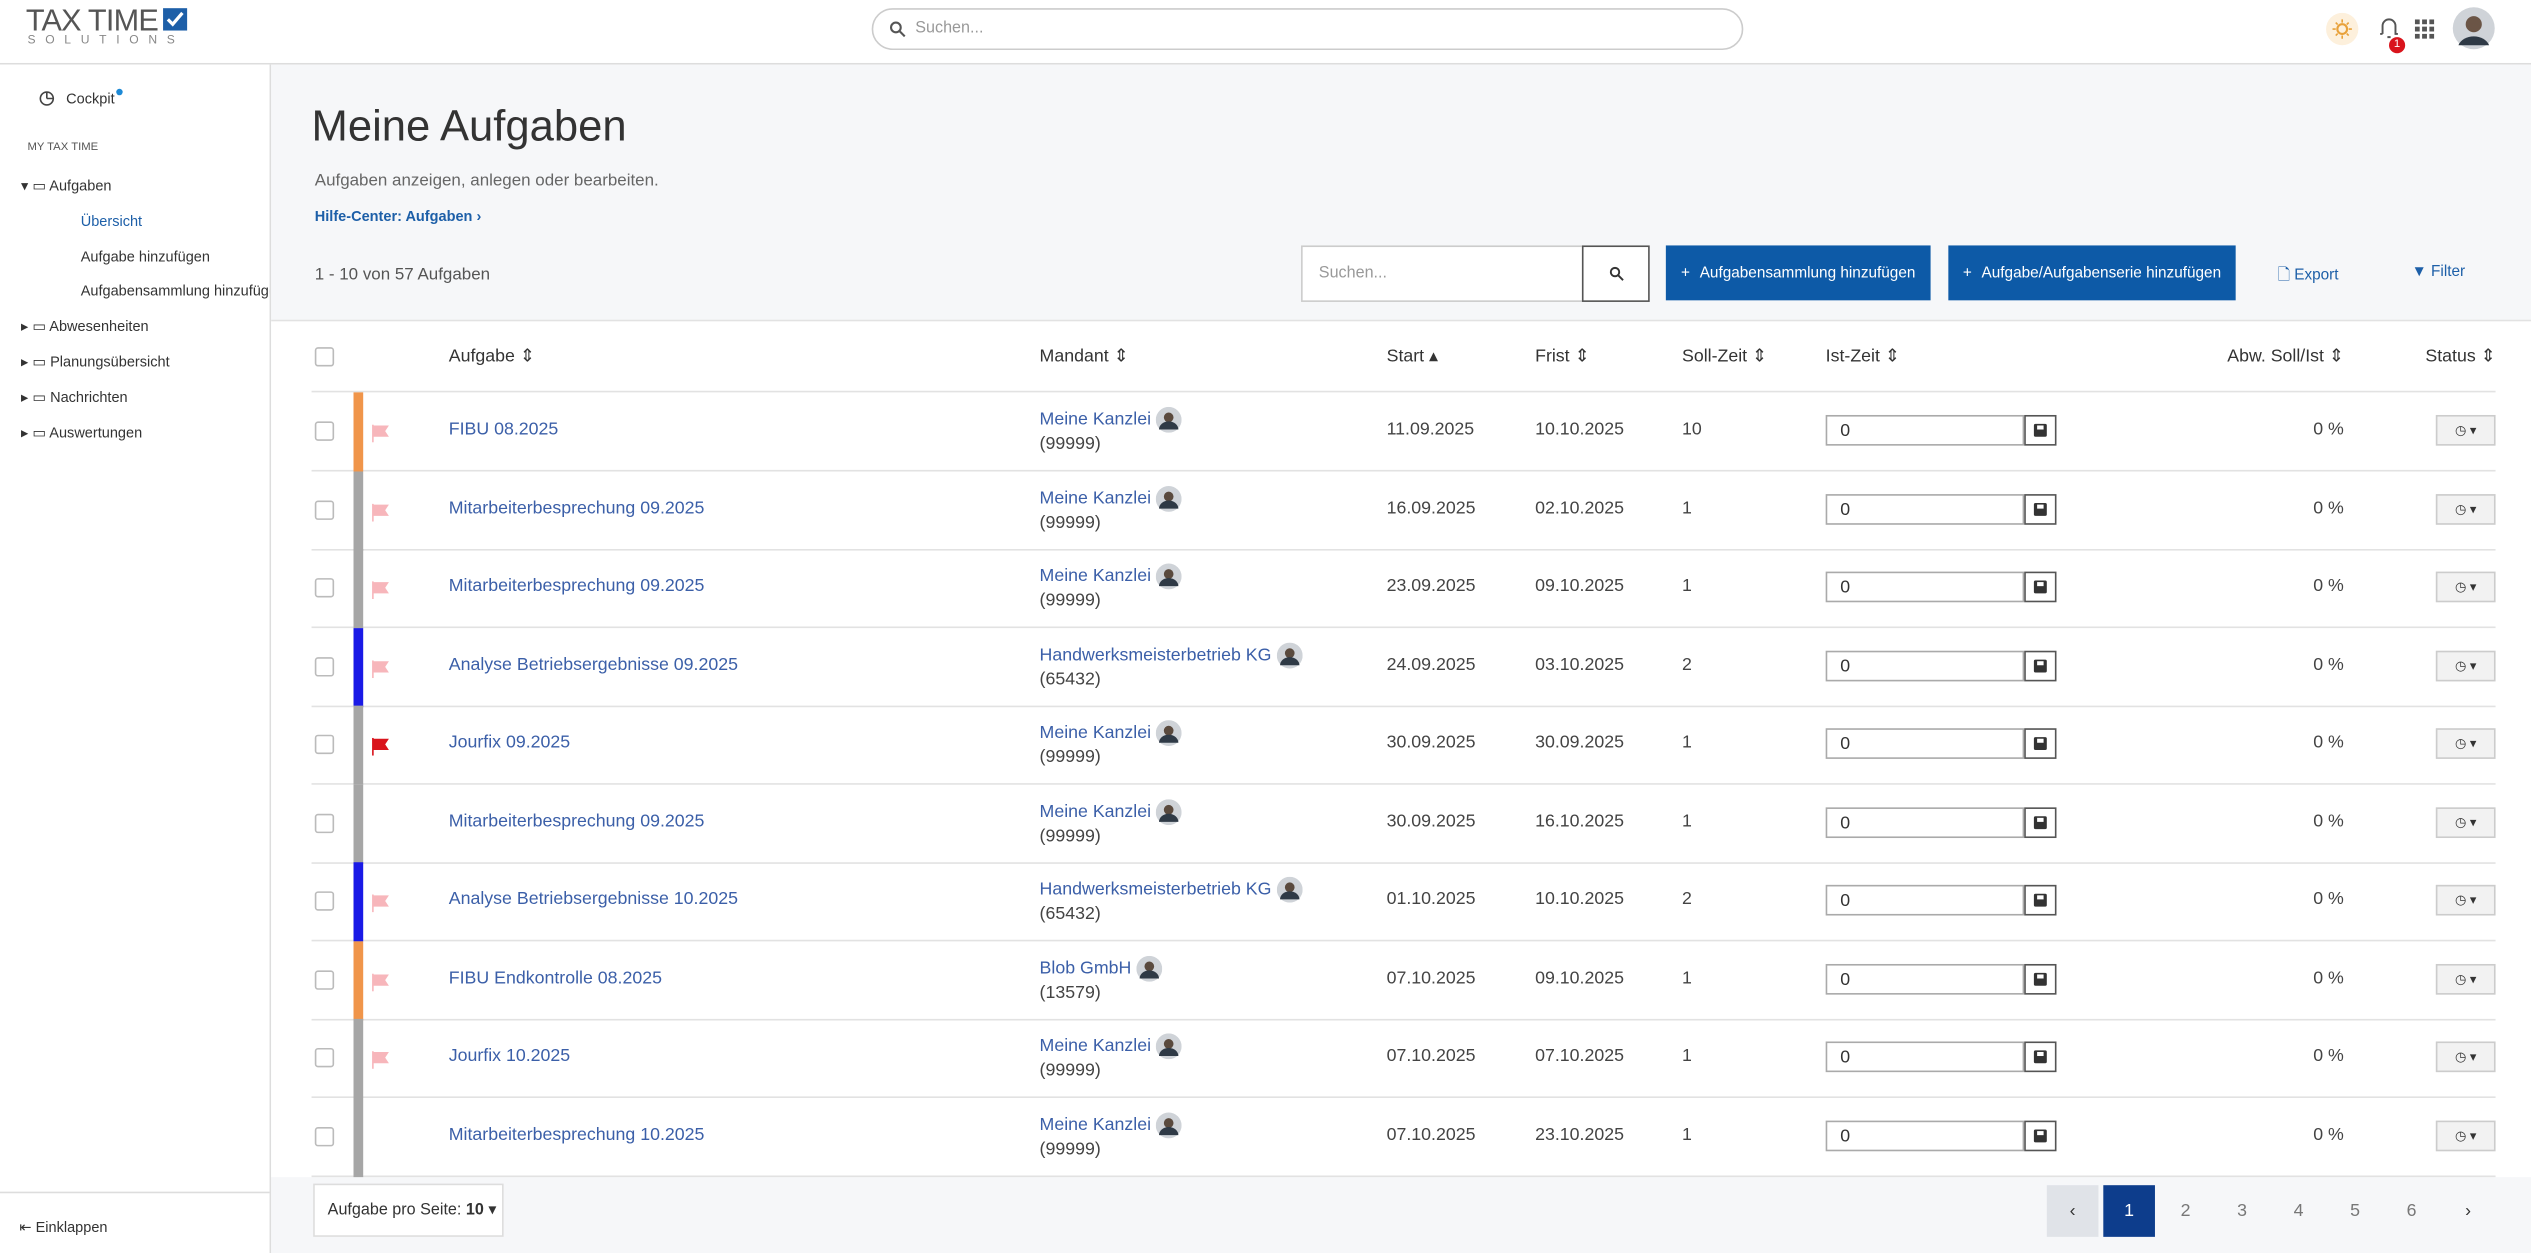 The image size is (2531, 1253). Describe the element at coordinates (2242, 1211) in the screenshot. I see `page-number: 3` at that location.